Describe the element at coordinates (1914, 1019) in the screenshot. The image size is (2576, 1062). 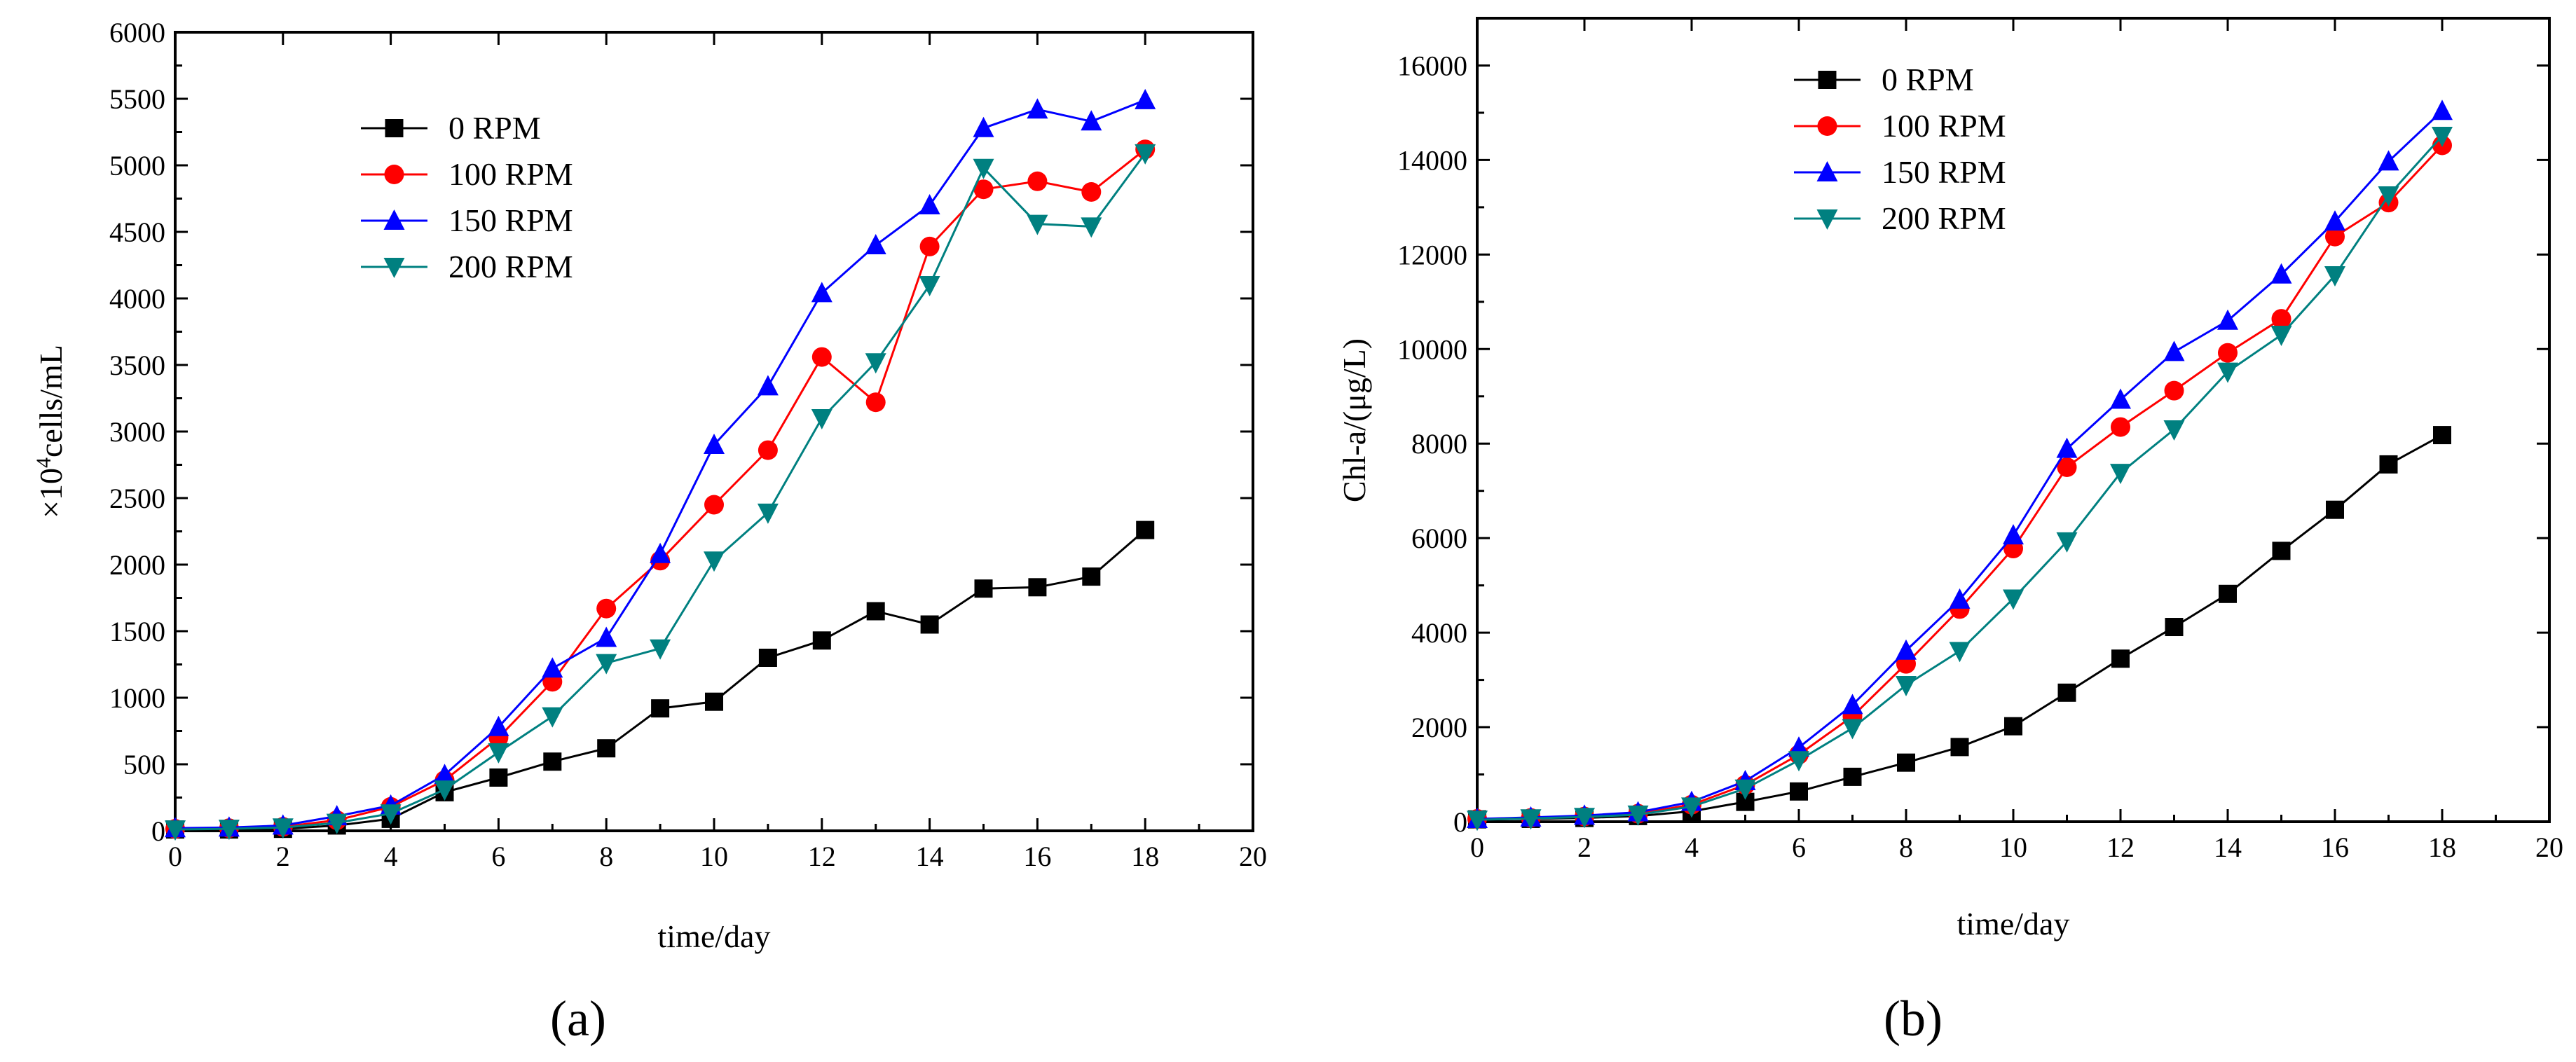
I see `panel-label-b: (b)` at that location.